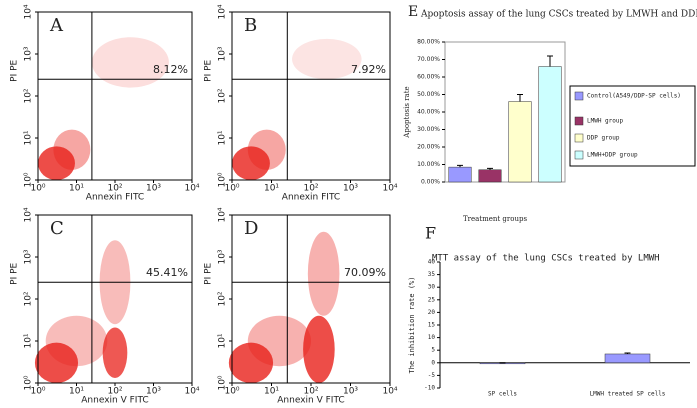 This screenshot has height=408, width=697. What do you see at coordinates (432, 274) in the screenshot?
I see `y-tick-label: 35` at bounding box center [432, 274].